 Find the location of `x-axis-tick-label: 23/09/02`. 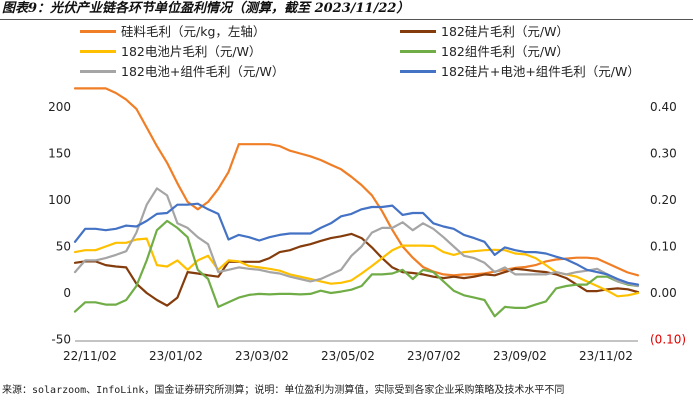

x-axis-tick-label: 23/09/02 is located at coordinates (520, 356).